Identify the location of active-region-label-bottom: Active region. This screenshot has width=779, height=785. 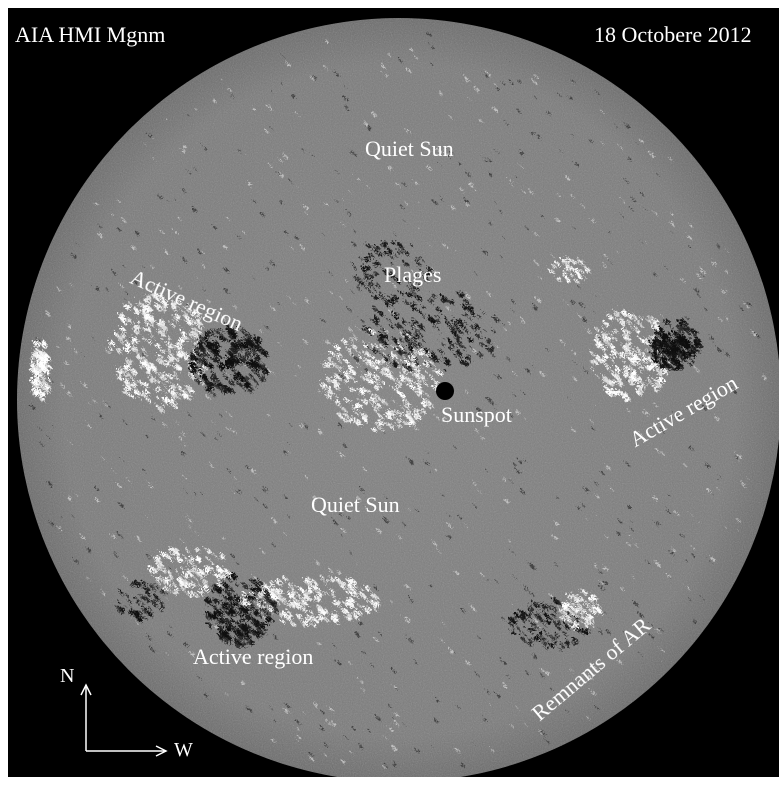
(253, 656).